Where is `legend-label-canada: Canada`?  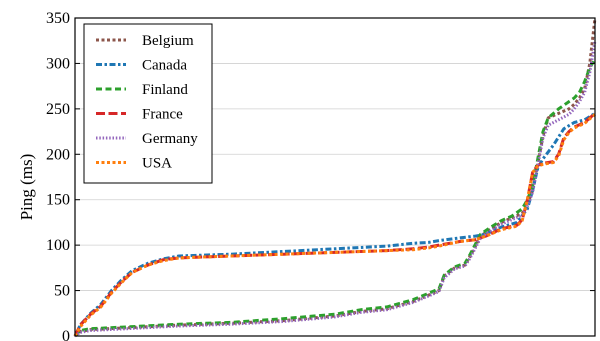 legend-label-canada: Canada is located at coordinates (164, 66).